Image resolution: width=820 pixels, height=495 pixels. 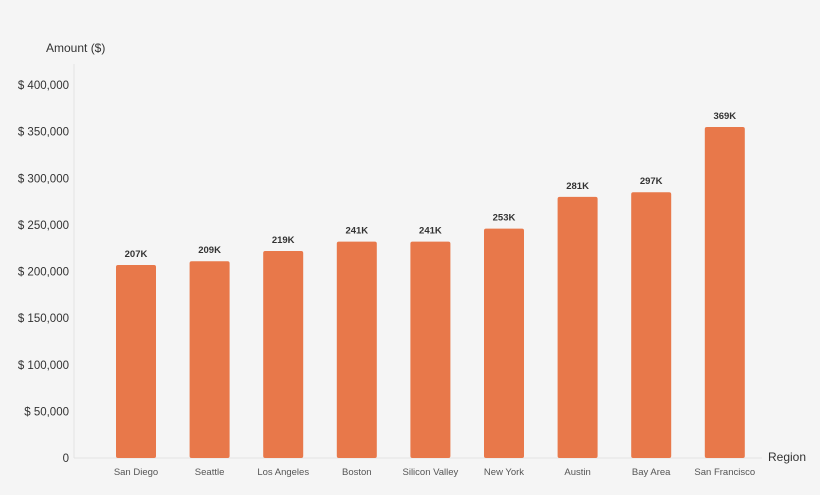 What do you see at coordinates (43, 226) in the screenshot?
I see `y-tick-label: $ 250,000` at bounding box center [43, 226].